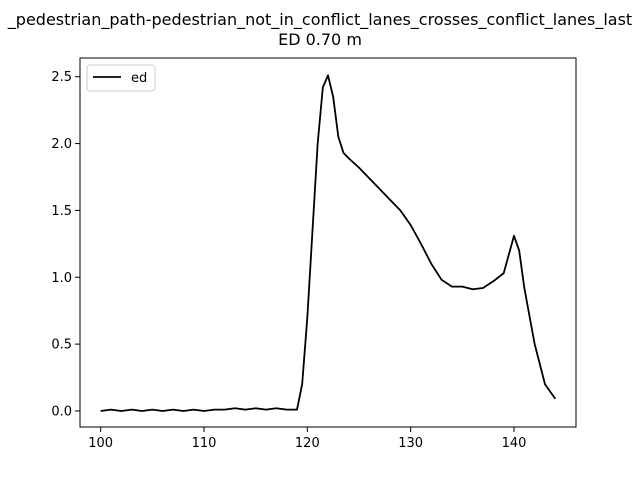  I want to click on x-axis: 100 110 120 130 140, so click(307, 439).